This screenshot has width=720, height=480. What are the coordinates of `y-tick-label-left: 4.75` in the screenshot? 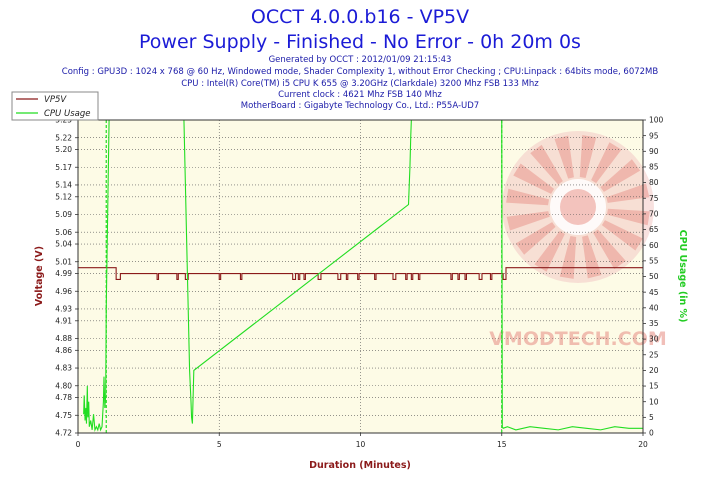 It's located at (63, 415).